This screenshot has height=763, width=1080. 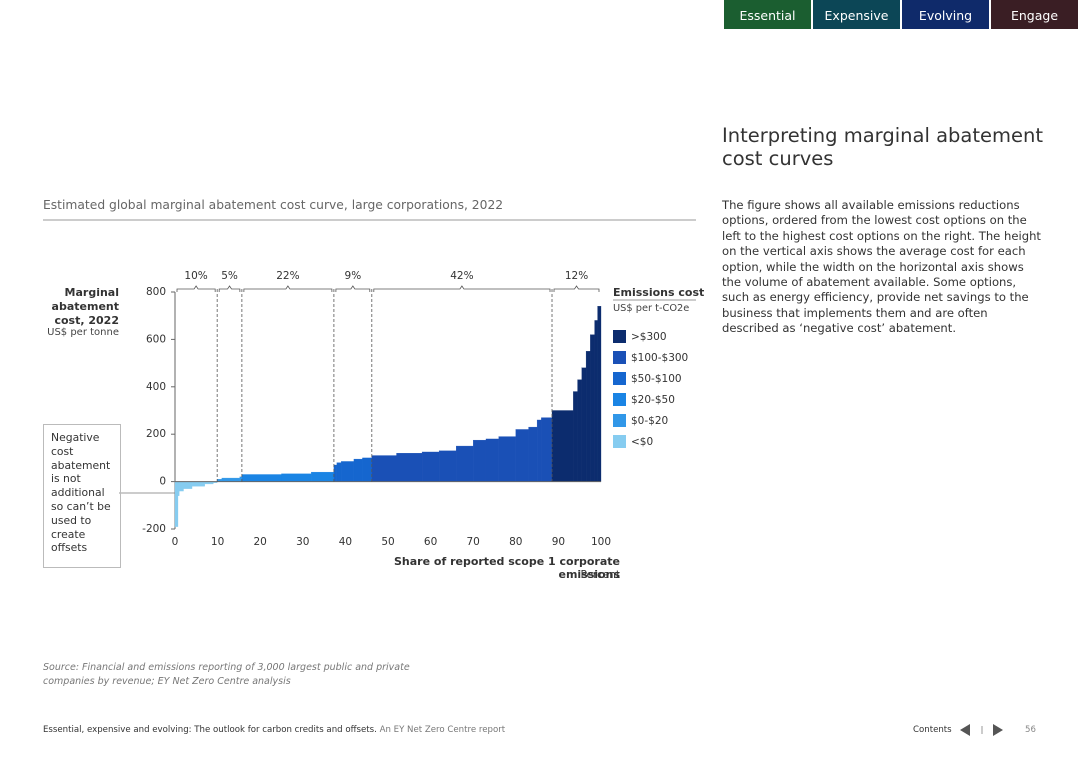 I want to click on y-tick-label: 600, so click(x=156, y=339).